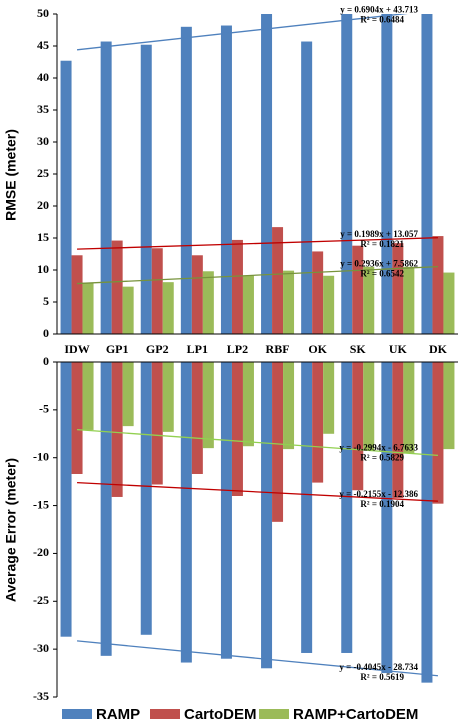 Image resolution: width=464 pixels, height=728 pixels. What do you see at coordinates (220, 714) in the screenshot?
I see `legend-label: CartoDEM` at bounding box center [220, 714].